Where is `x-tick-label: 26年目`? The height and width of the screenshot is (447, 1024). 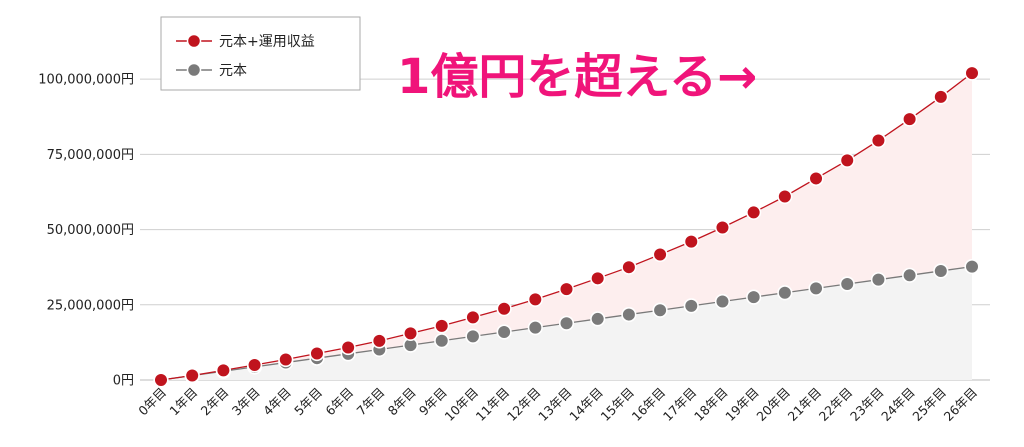 x-tick-label: 26年目 is located at coordinates (961, 405).